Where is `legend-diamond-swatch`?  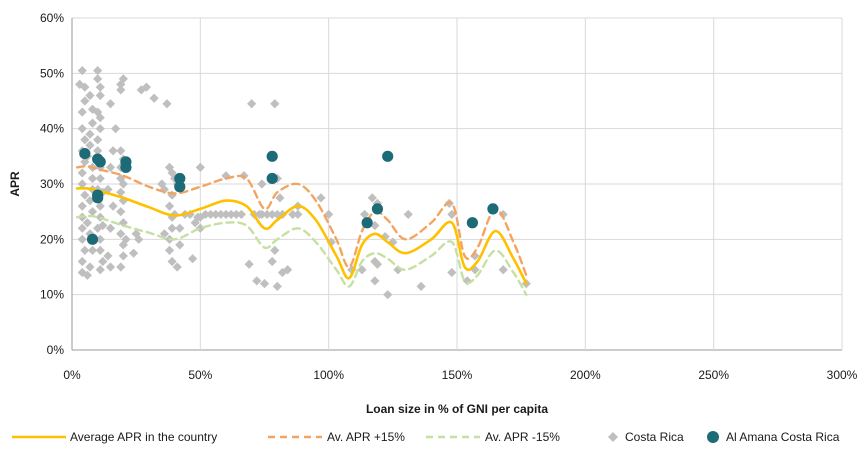 legend-diamond-swatch is located at coordinates (613, 437).